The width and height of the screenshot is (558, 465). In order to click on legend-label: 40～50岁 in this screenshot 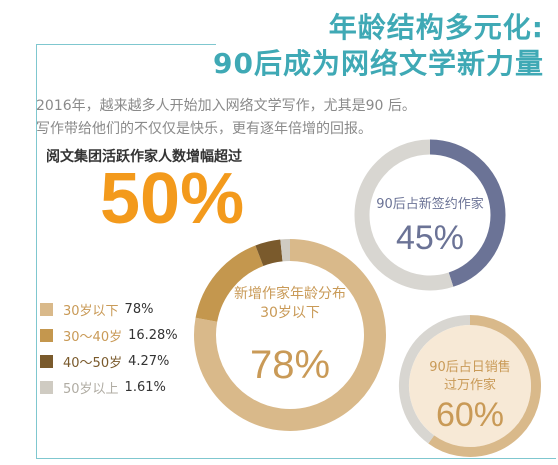, I will do `click(93, 363)`.